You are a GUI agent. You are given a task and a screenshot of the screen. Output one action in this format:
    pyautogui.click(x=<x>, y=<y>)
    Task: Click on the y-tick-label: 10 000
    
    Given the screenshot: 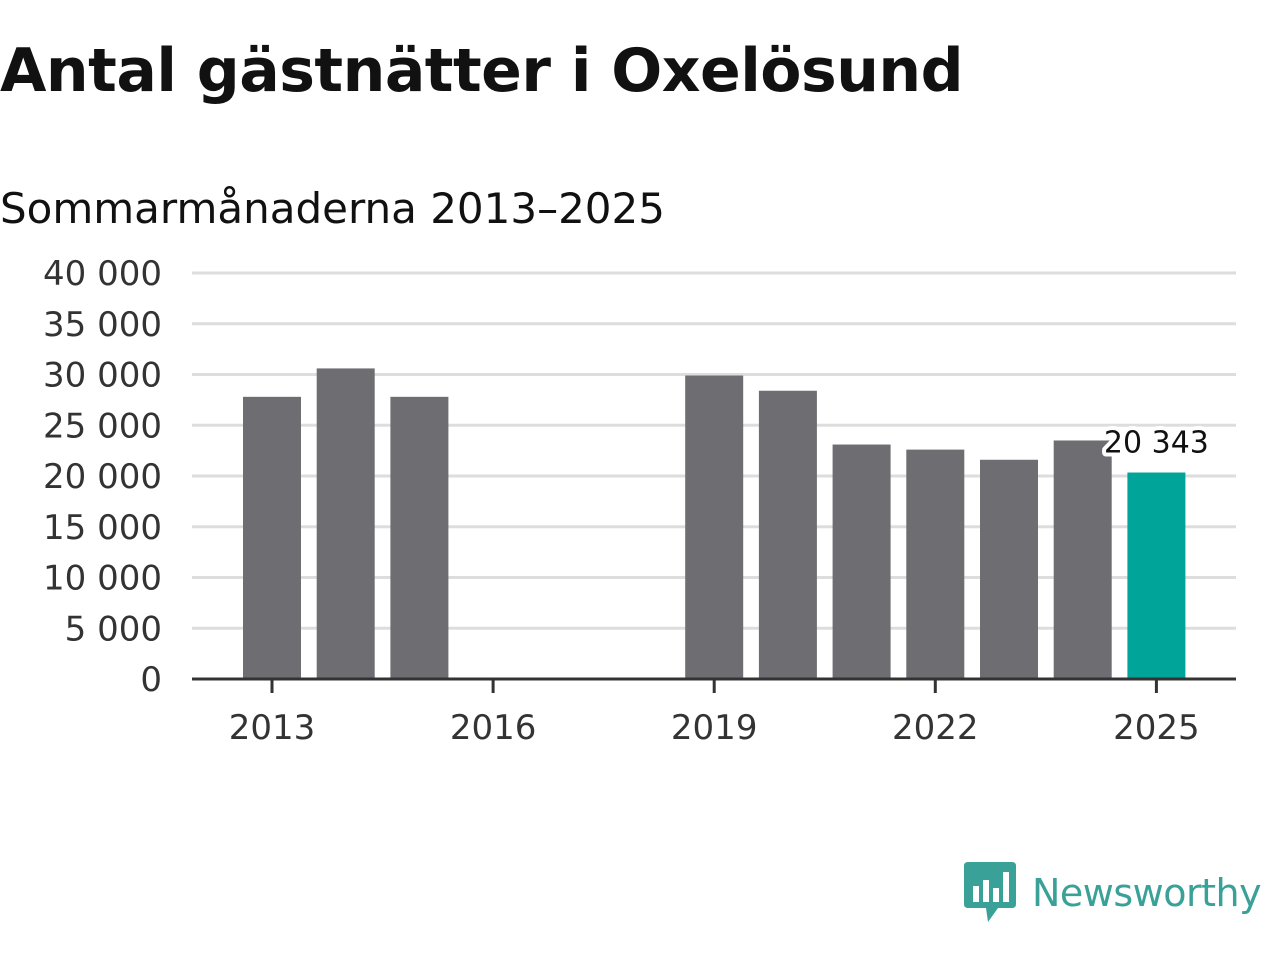 What is the action you would take?
    pyautogui.click(x=102, y=579)
    